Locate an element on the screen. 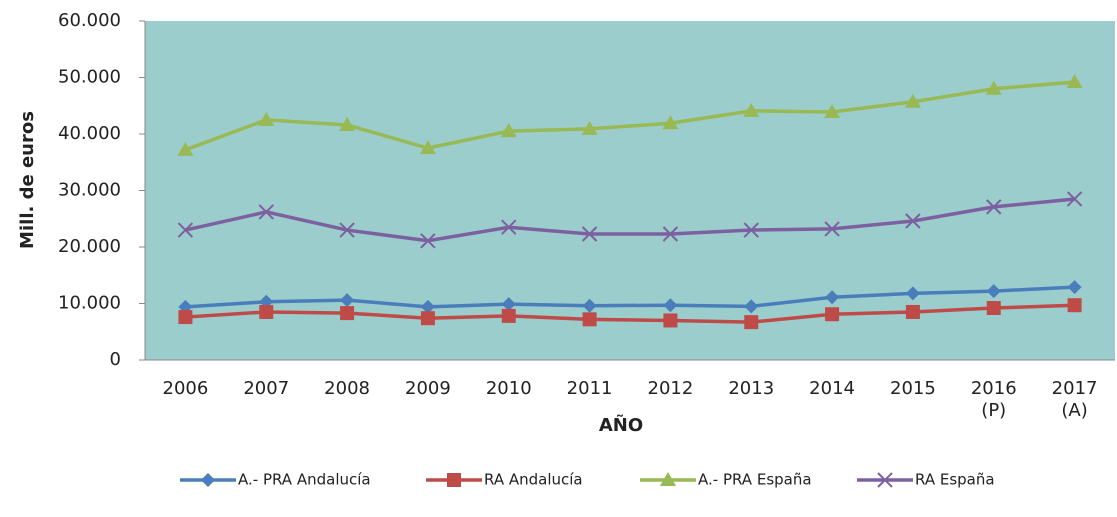 The width and height of the screenshot is (1117, 517). legend-item: A.- PRA España is located at coordinates (726, 480).